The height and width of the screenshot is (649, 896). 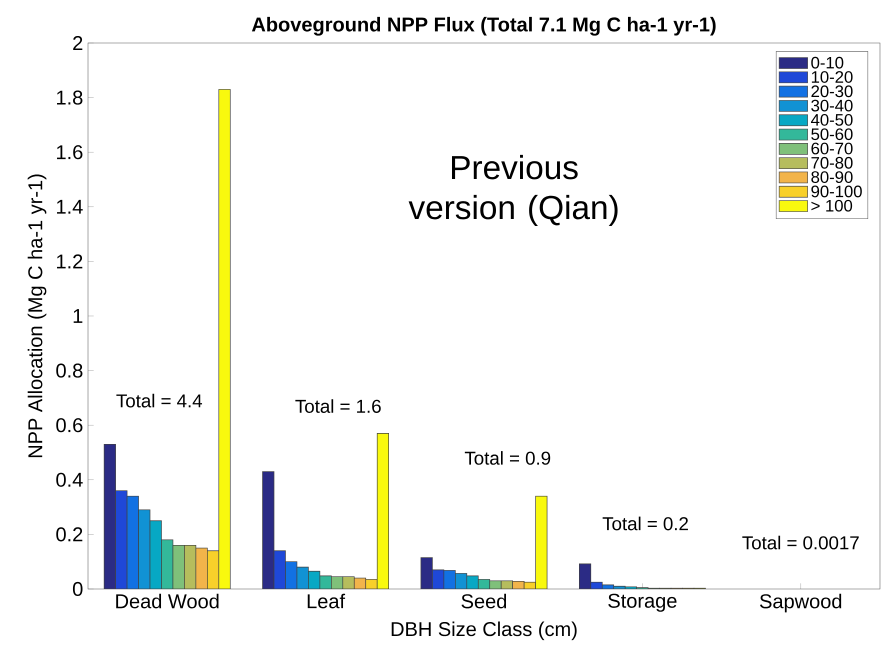 I want to click on legend-label: 30-40, so click(x=832, y=106).